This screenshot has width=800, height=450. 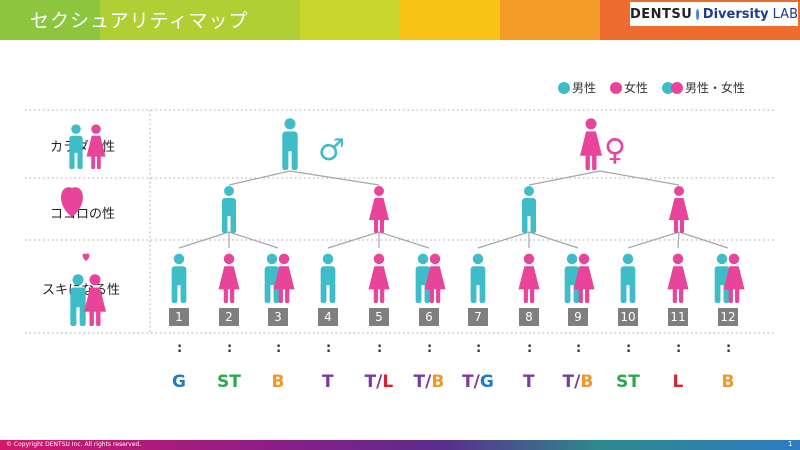 I want to click on attraction-row-icon, so click(x=88, y=289).